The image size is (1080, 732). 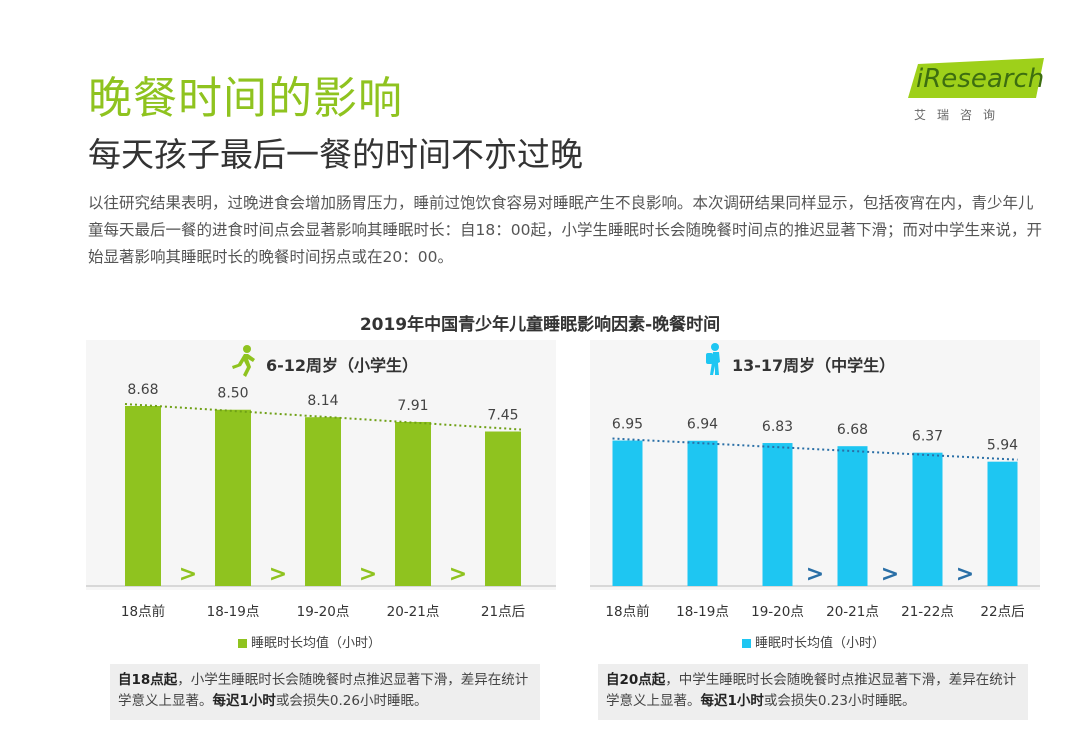 What do you see at coordinates (351, 701) in the screenshot?
I see `note-text-2: 或会损失0.26小时睡眠。` at bounding box center [351, 701].